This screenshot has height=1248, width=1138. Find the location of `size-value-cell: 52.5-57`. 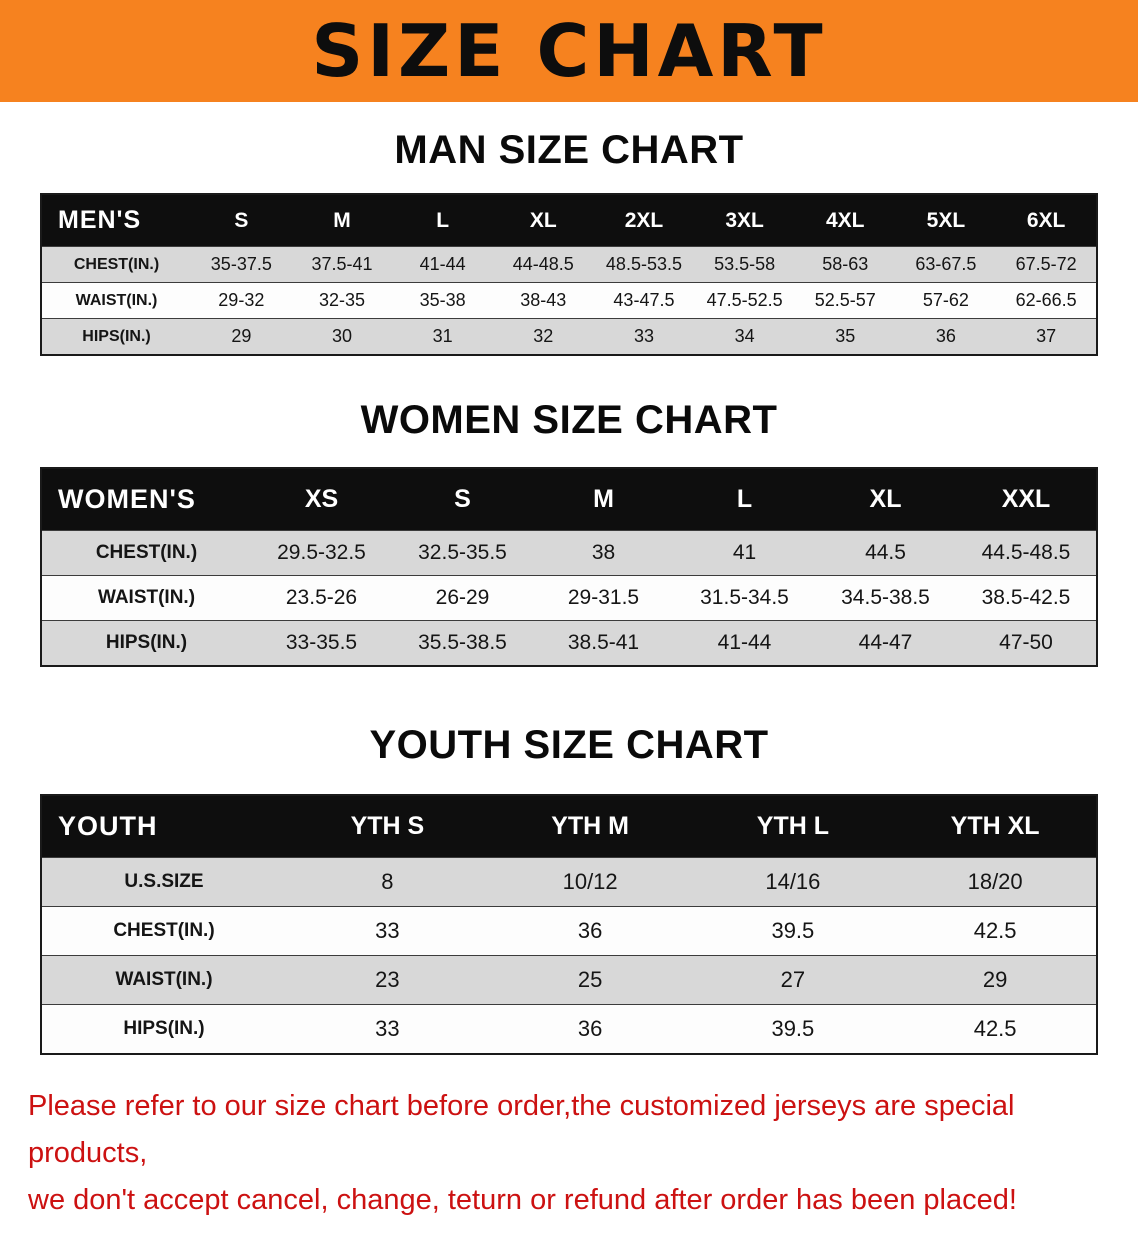

size-value-cell: 52.5-57 is located at coordinates (845, 300).